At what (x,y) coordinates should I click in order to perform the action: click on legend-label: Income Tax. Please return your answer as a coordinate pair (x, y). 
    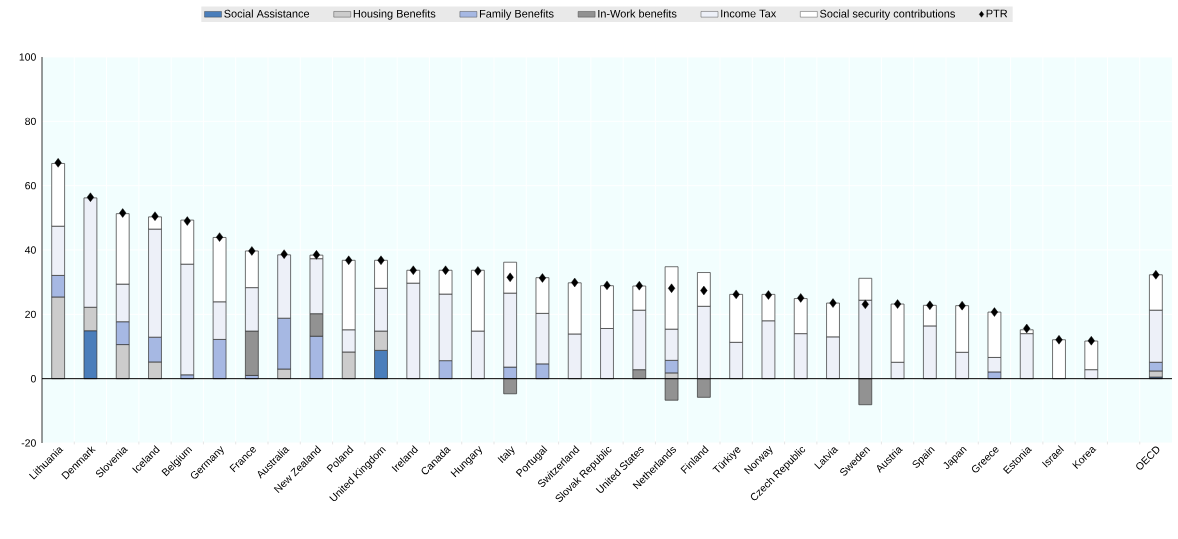
    Looking at the image, I should click on (749, 13).